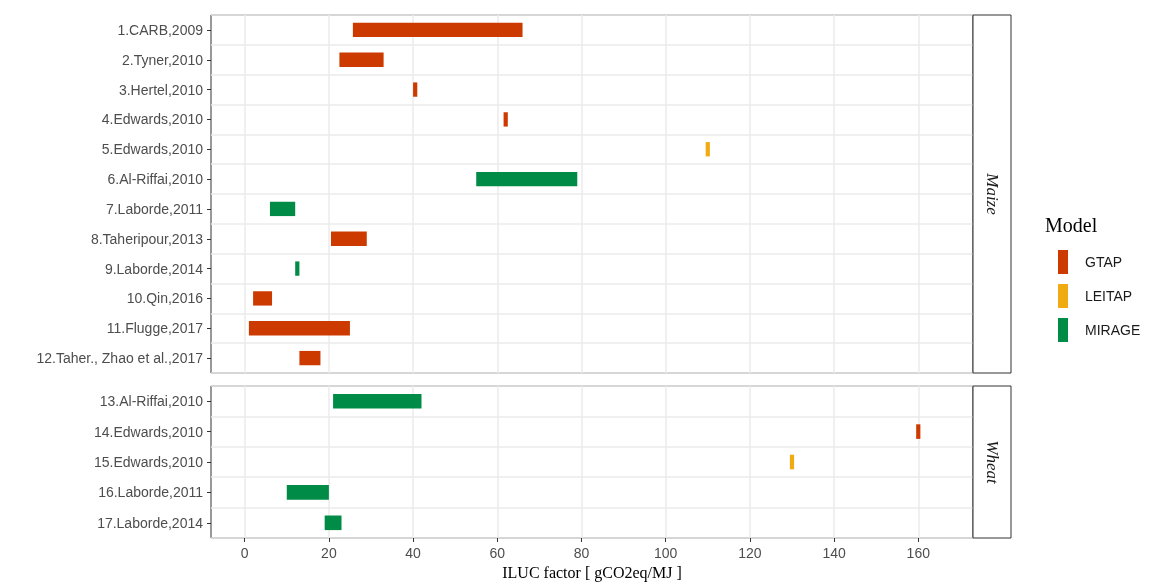 This screenshot has height=586, width=1160. What do you see at coordinates (750, 553) in the screenshot?
I see `x-tick-label: 120` at bounding box center [750, 553].